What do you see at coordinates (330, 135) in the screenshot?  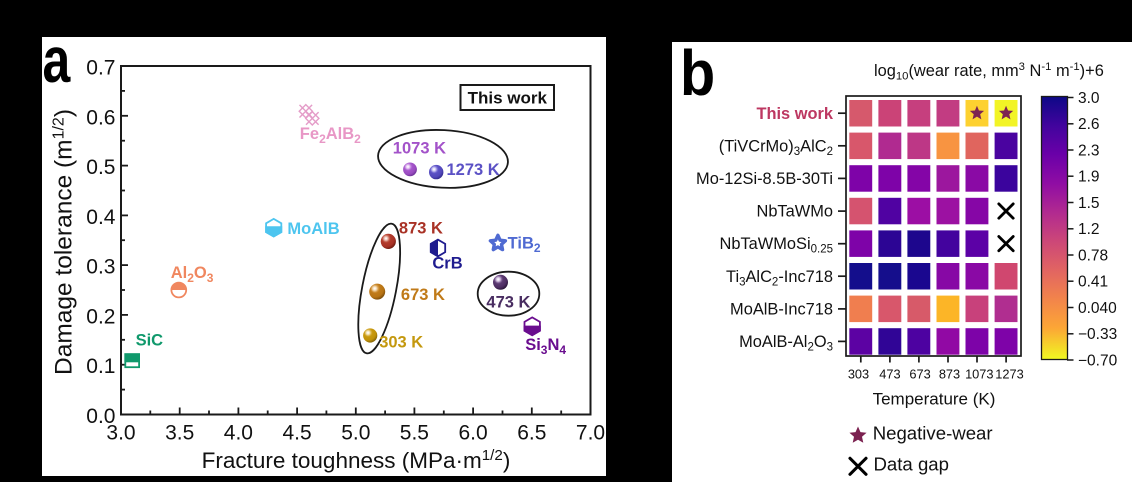 I see `svg-text: Fe2AlB2` at bounding box center [330, 135].